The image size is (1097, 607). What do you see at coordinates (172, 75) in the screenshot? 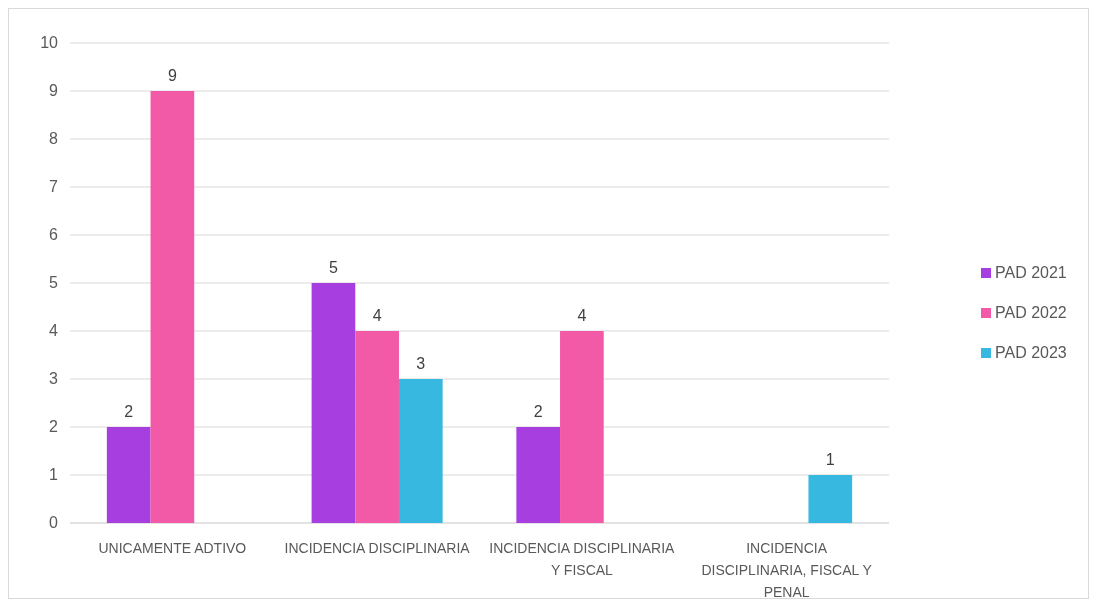
I see `data-label: 9` at bounding box center [172, 75].